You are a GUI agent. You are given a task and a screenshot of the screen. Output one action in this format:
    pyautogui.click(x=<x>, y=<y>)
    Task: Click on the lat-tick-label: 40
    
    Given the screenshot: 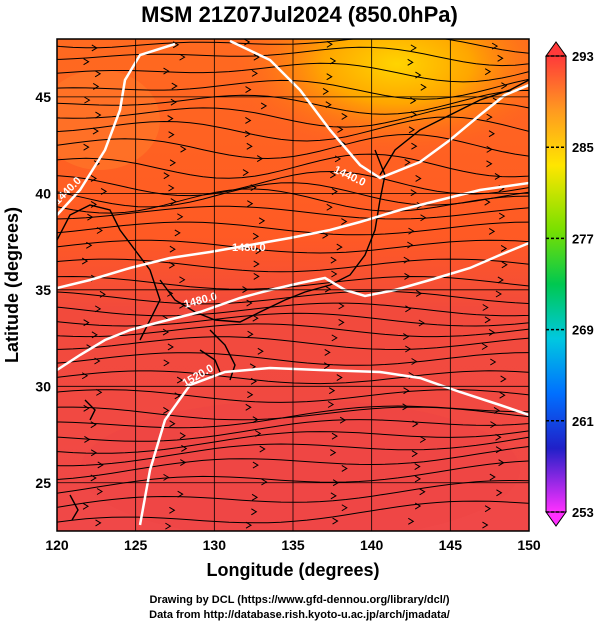 What is the action you would take?
    pyautogui.click(x=43, y=193)
    